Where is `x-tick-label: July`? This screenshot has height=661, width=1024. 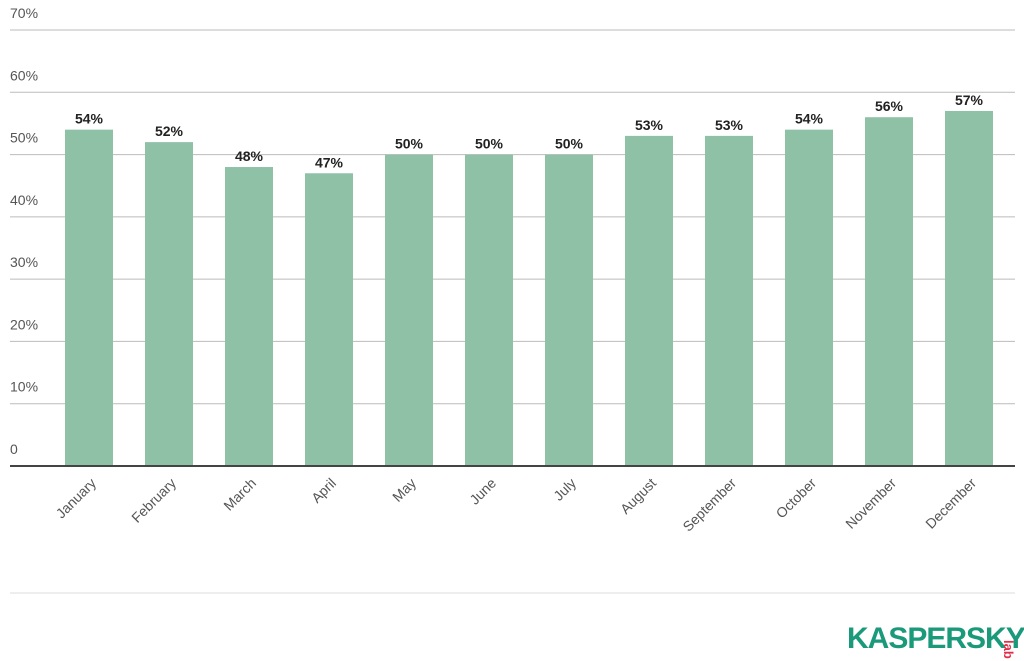 x-tick-label: July is located at coordinates (564, 489).